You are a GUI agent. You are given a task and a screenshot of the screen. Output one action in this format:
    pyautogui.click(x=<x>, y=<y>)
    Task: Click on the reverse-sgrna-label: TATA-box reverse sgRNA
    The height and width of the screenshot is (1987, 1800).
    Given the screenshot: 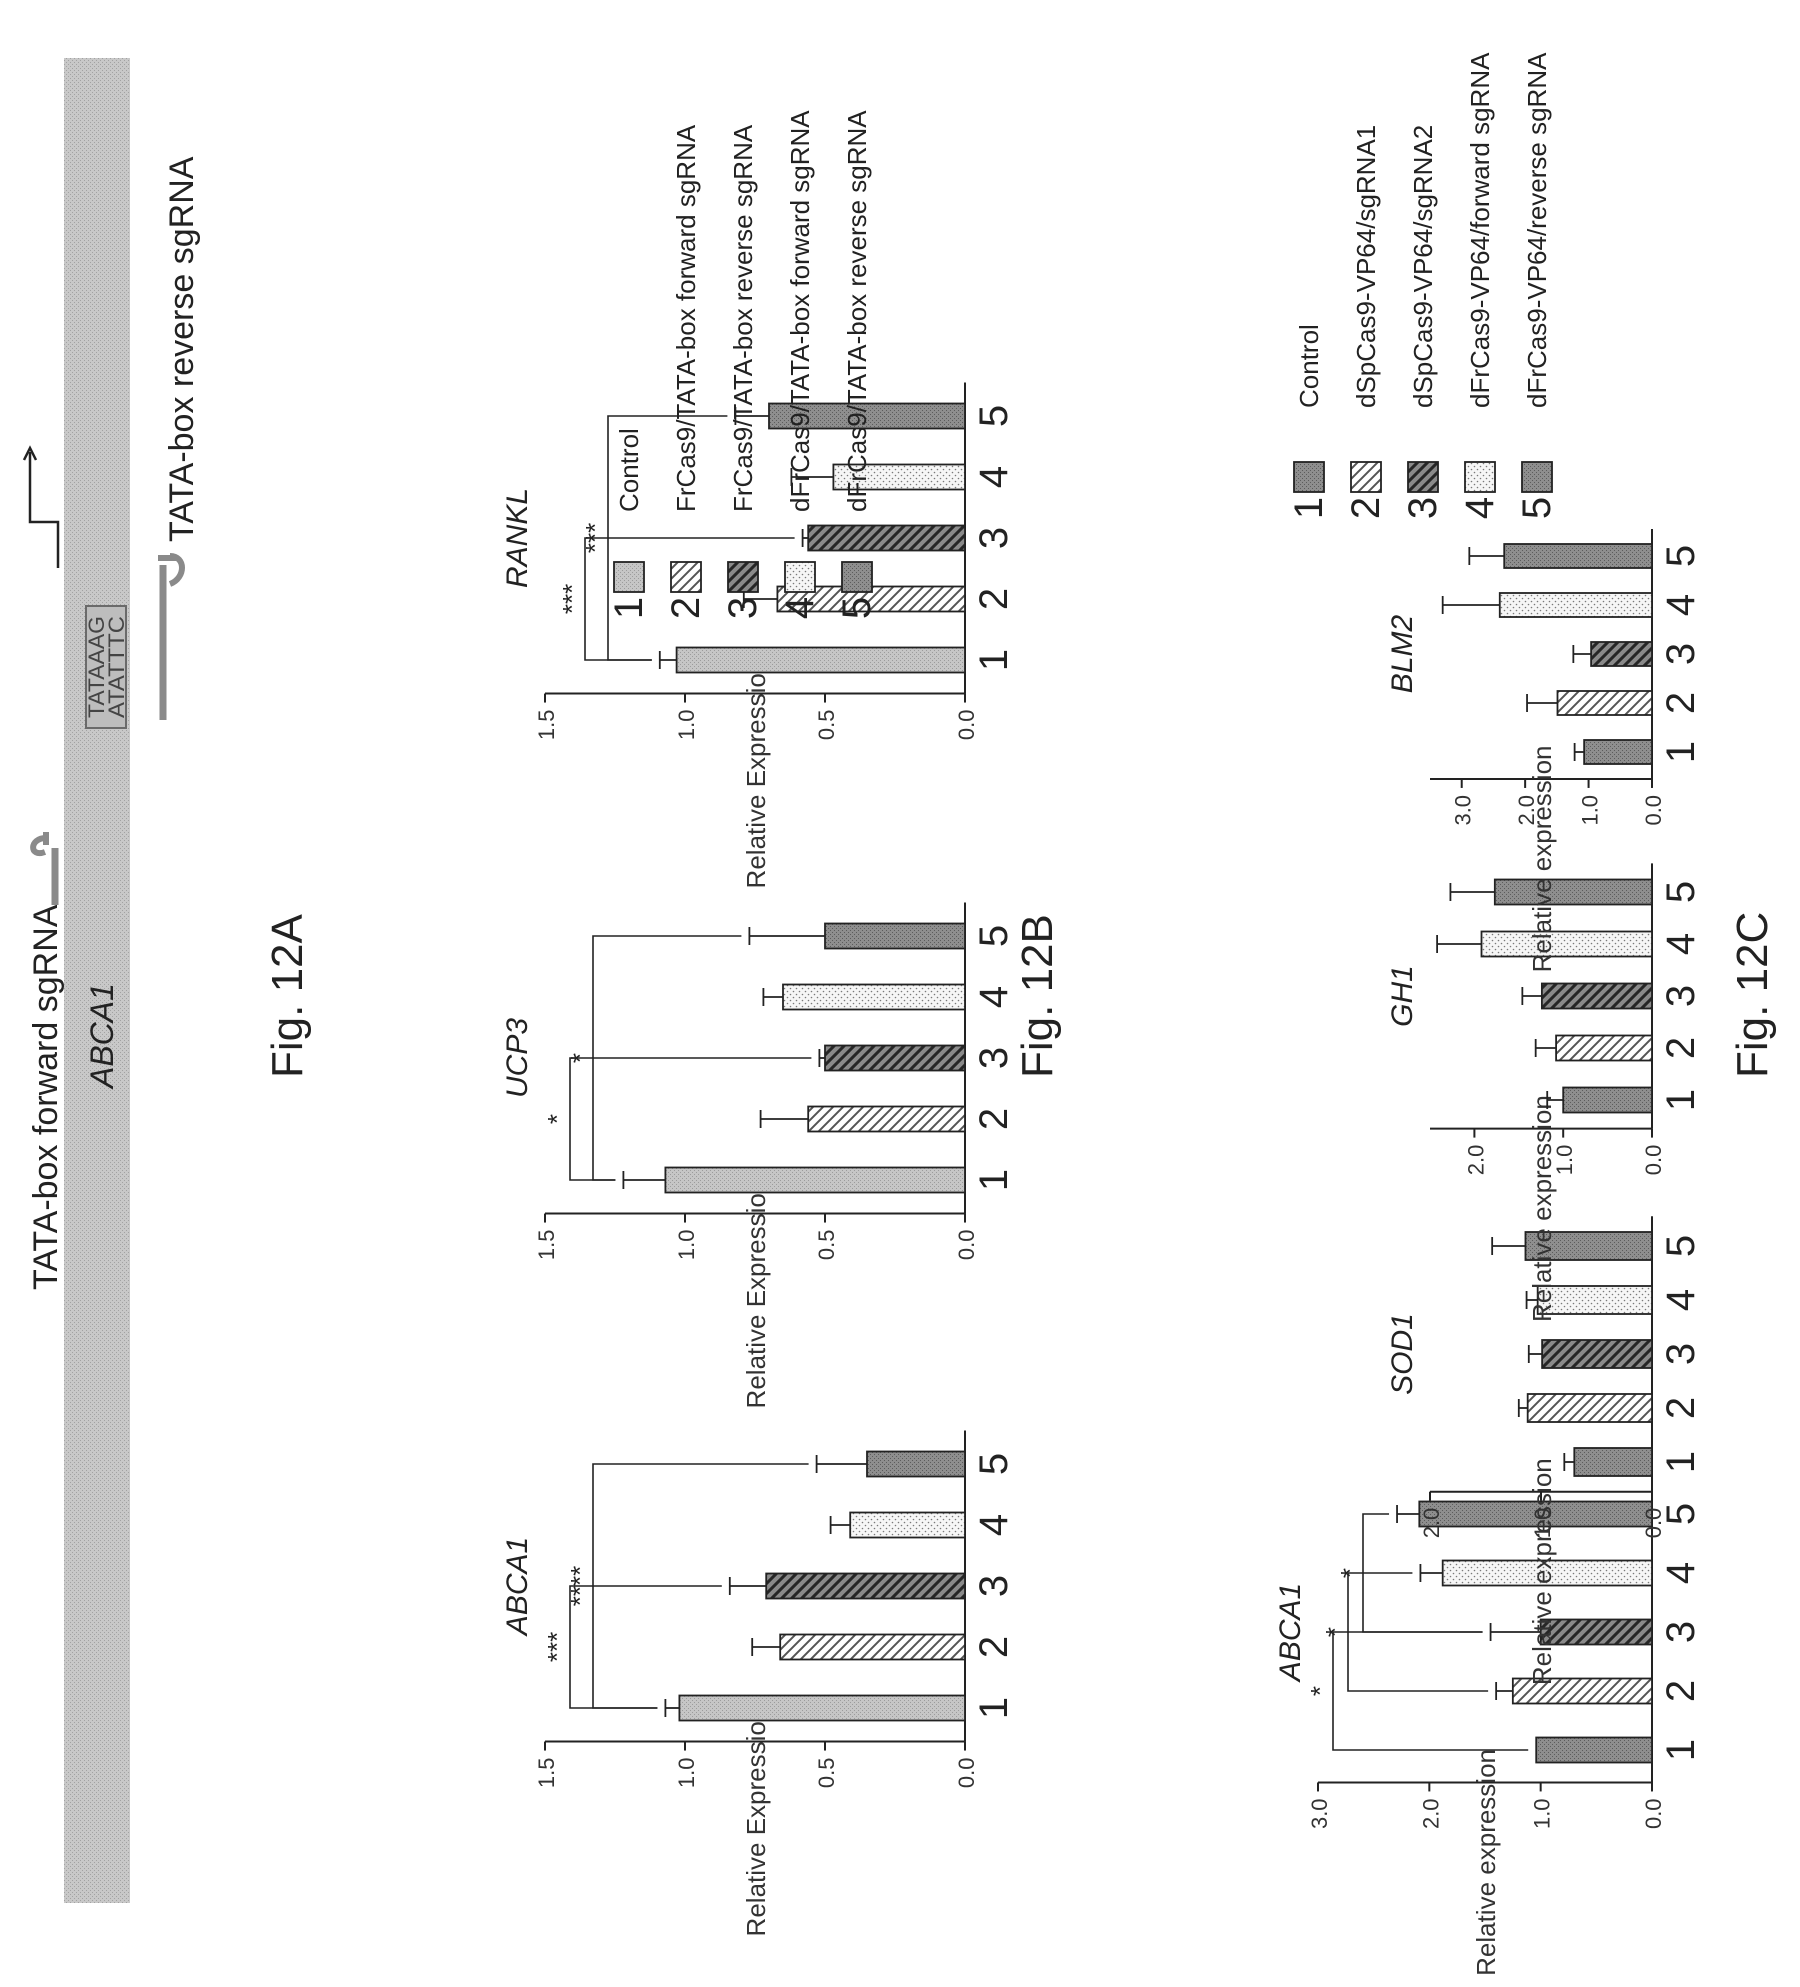 What is the action you would take?
    pyautogui.click(x=182, y=349)
    